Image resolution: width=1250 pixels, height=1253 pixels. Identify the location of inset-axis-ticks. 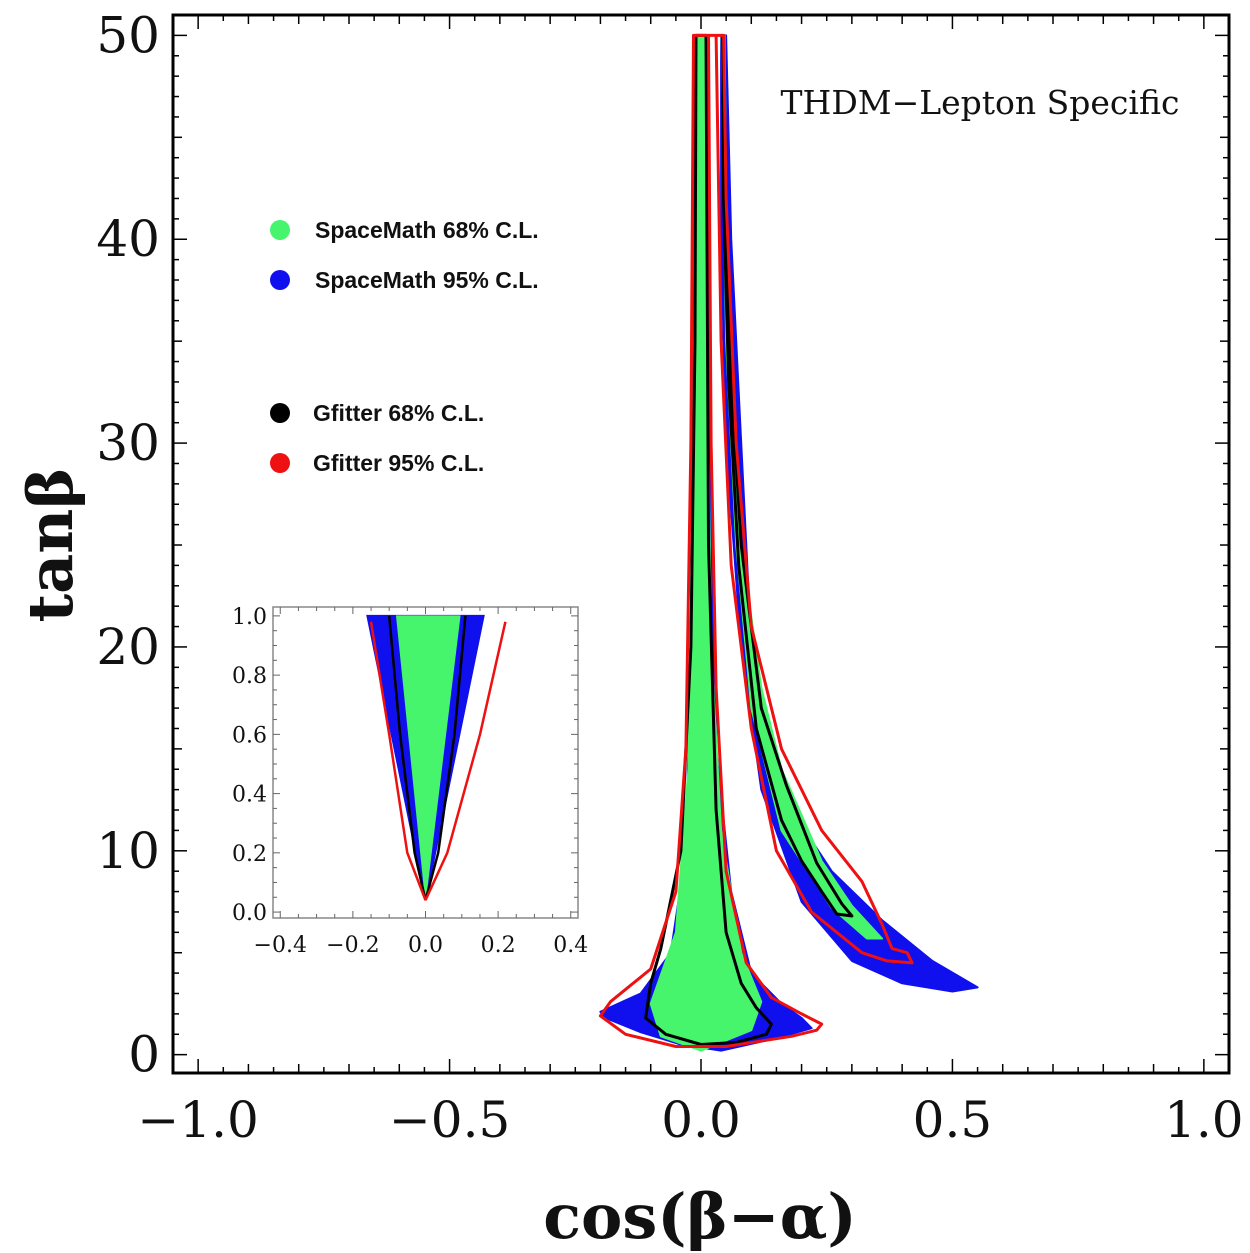
(425, 762).